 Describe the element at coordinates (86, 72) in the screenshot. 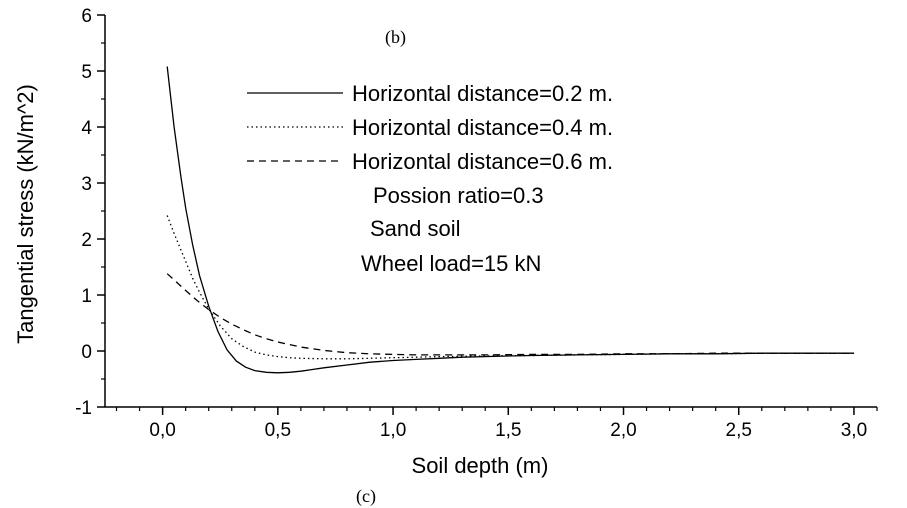

I see `y-tick-label: 5` at that location.